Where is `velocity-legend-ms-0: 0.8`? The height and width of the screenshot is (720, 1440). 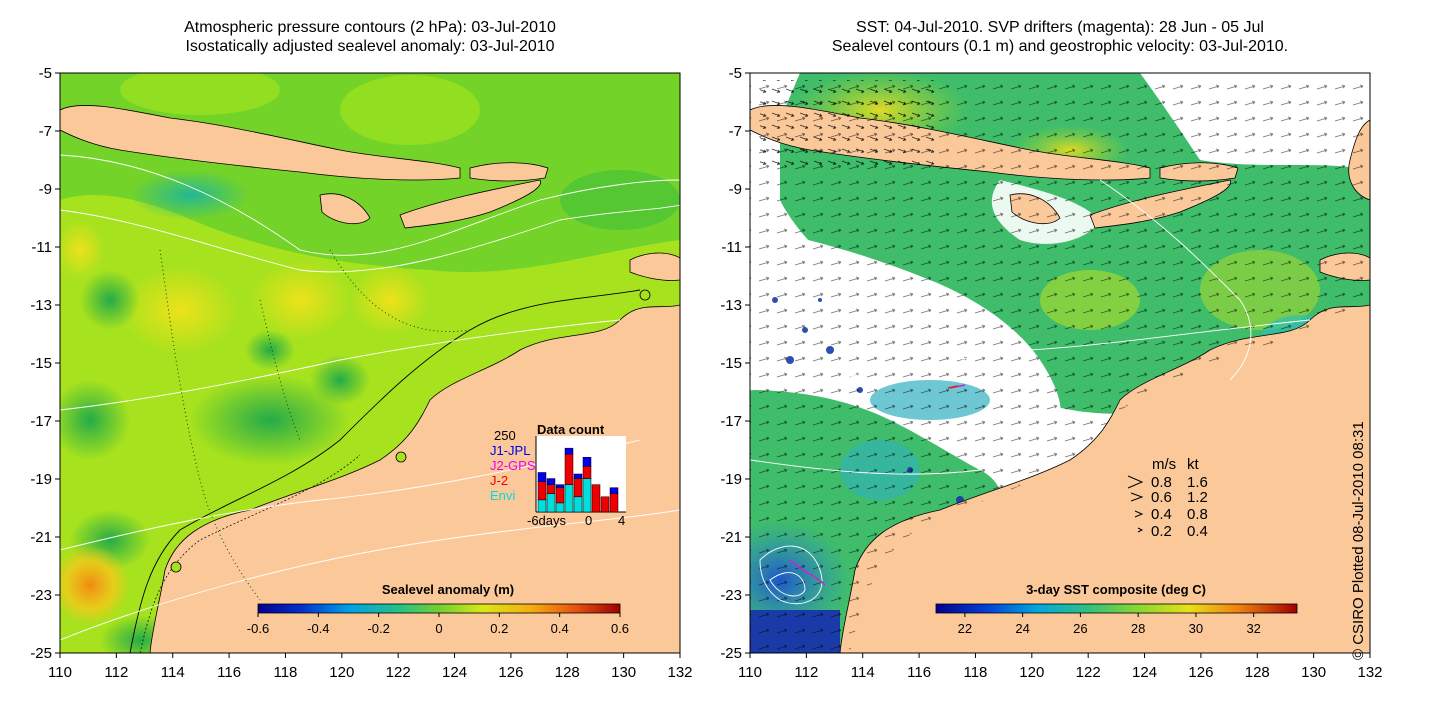
velocity-legend-ms-0: 0.8 is located at coordinates (1161, 482).